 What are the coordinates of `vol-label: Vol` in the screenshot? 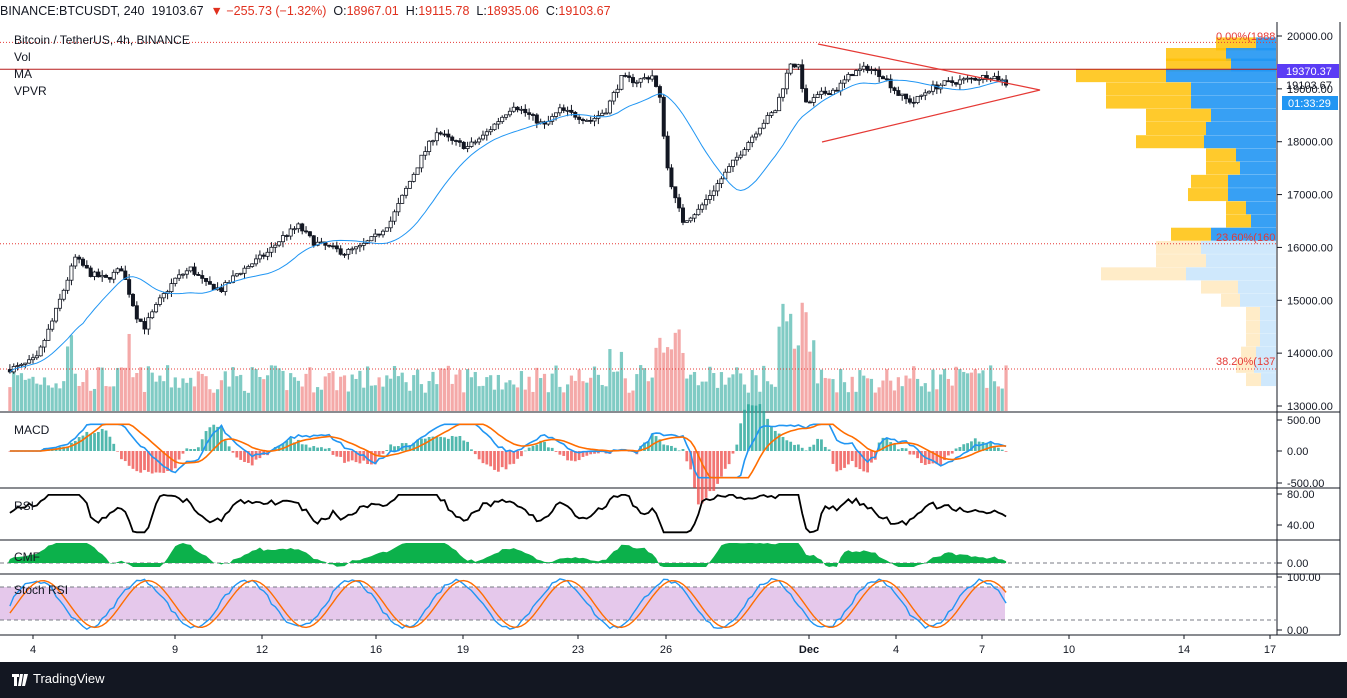 It's located at (22, 57).